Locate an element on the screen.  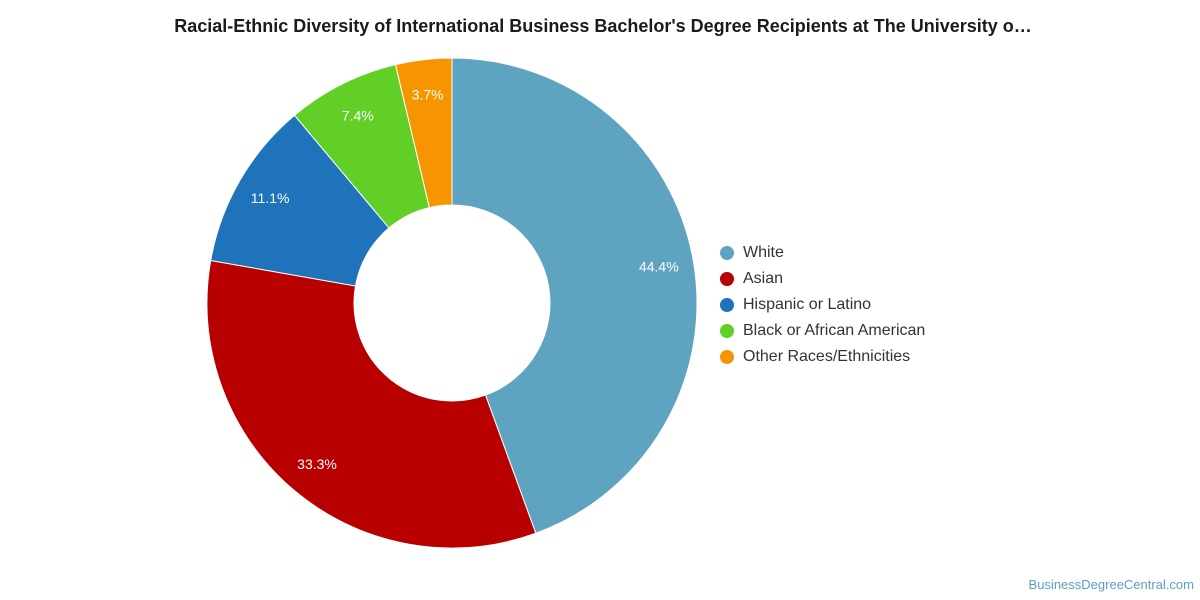
slice-other-races-ethnicities is located at coordinates (423, 133).